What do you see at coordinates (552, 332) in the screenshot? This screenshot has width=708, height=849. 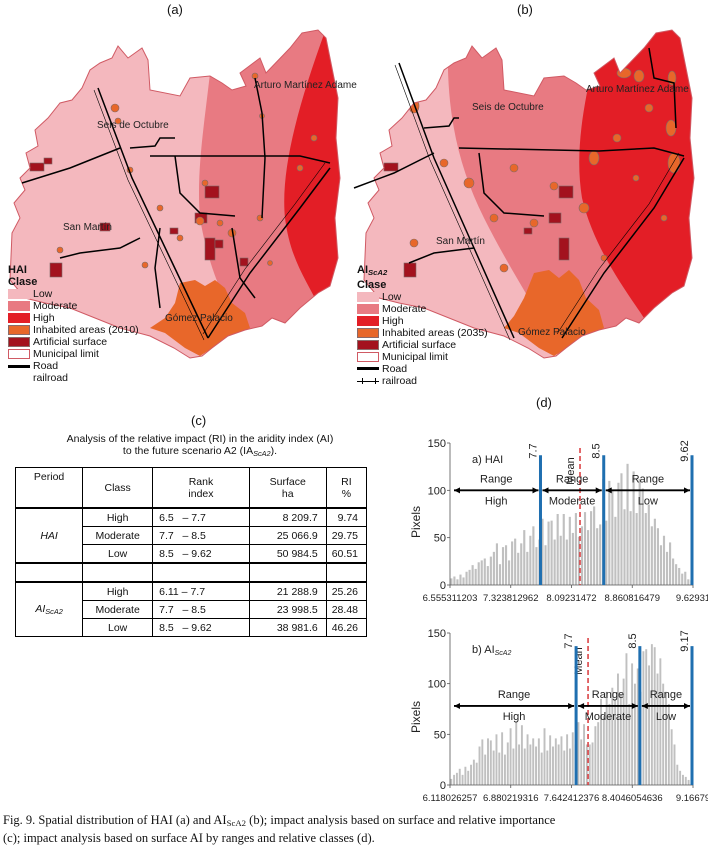 I see `place-gomez-palacio-b: Gómez Palacio` at bounding box center [552, 332].